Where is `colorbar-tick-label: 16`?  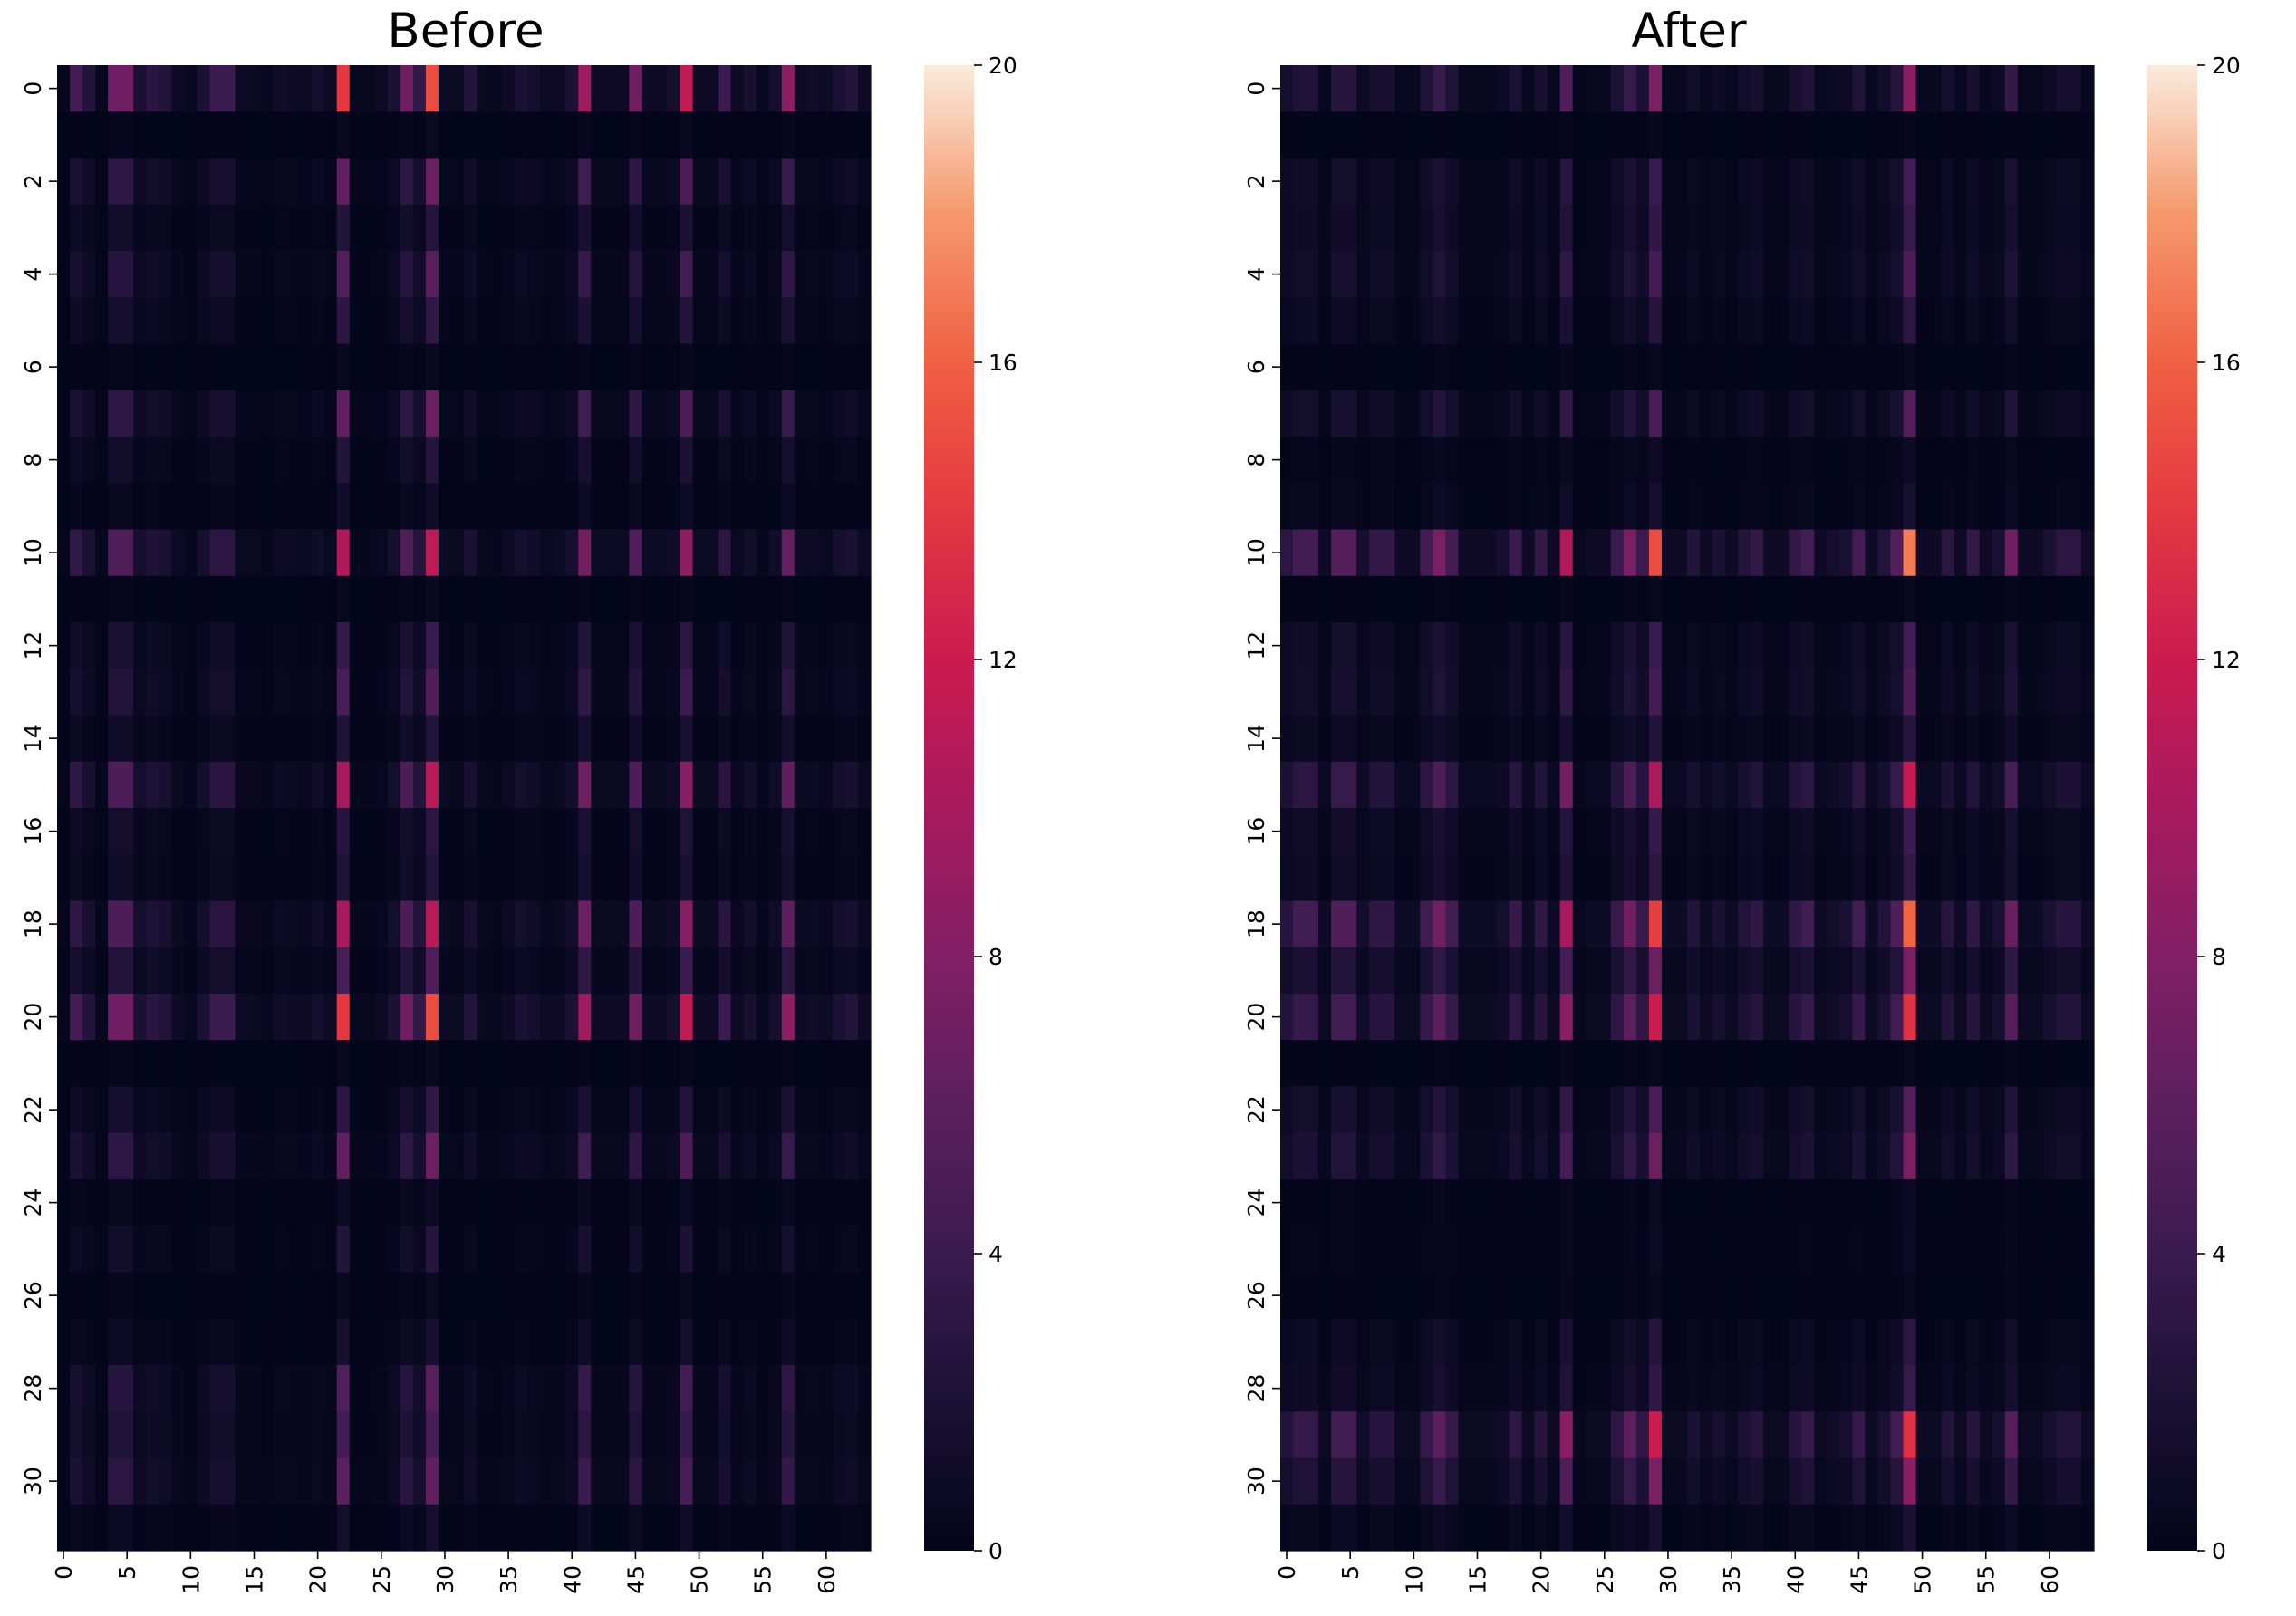
colorbar-tick-label: 16 is located at coordinates (1004, 363).